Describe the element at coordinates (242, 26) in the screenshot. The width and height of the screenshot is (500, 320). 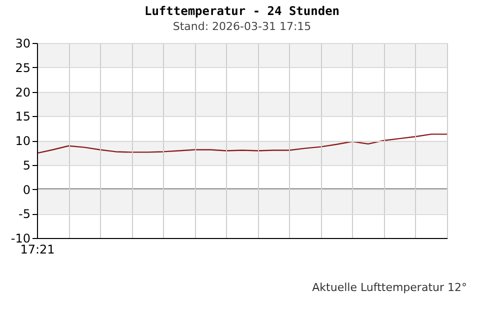
I see `chart-subtitle: Stand: 2026-03-31 17:15` at that location.